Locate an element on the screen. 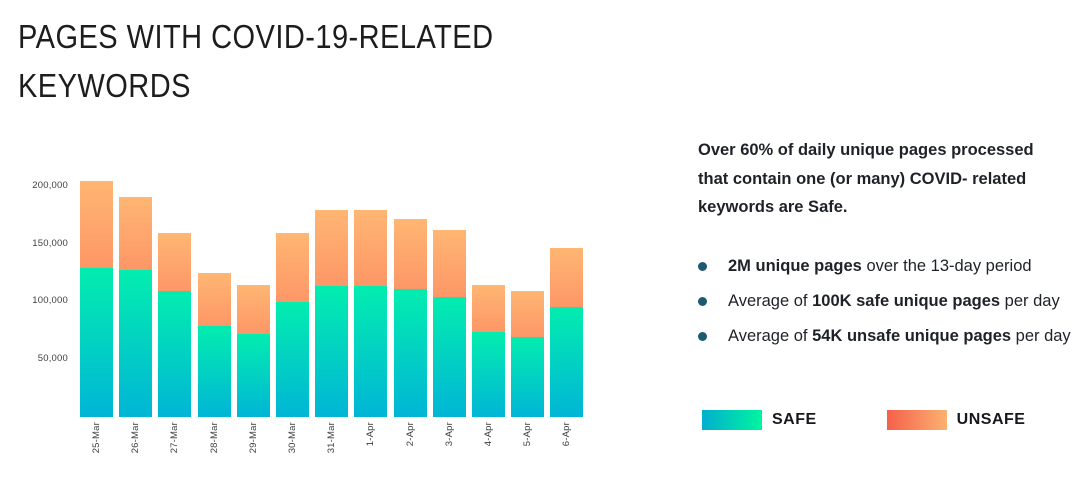 Image resolution: width=1076 pixels, height=485 pixels. stacked-bar-6-apr is located at coordinates (567, 332).